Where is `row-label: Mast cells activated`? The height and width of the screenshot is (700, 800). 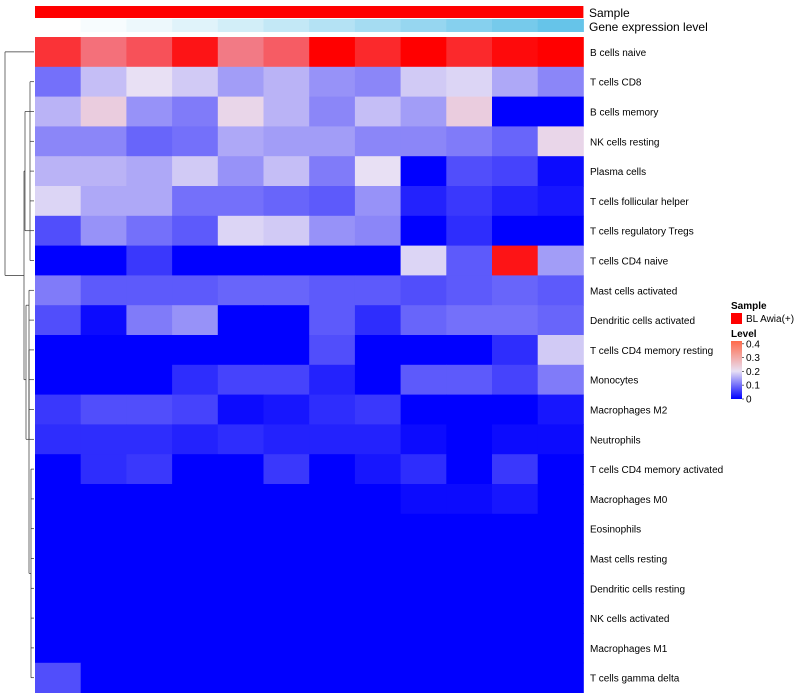 row-label: Mast cells activated is located at coordinates (633, 291).